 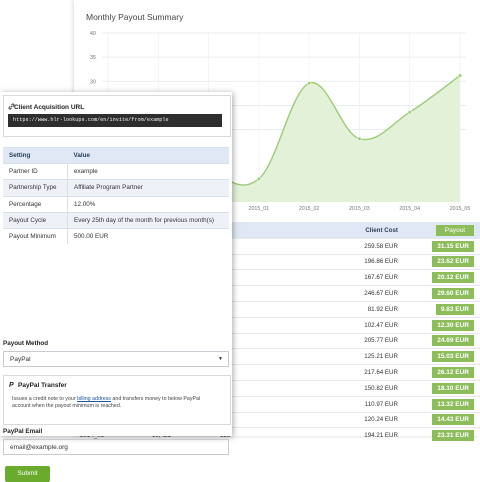 I want to click on row-client-cost: 246.67 EUR, so click(x=350, y=293).